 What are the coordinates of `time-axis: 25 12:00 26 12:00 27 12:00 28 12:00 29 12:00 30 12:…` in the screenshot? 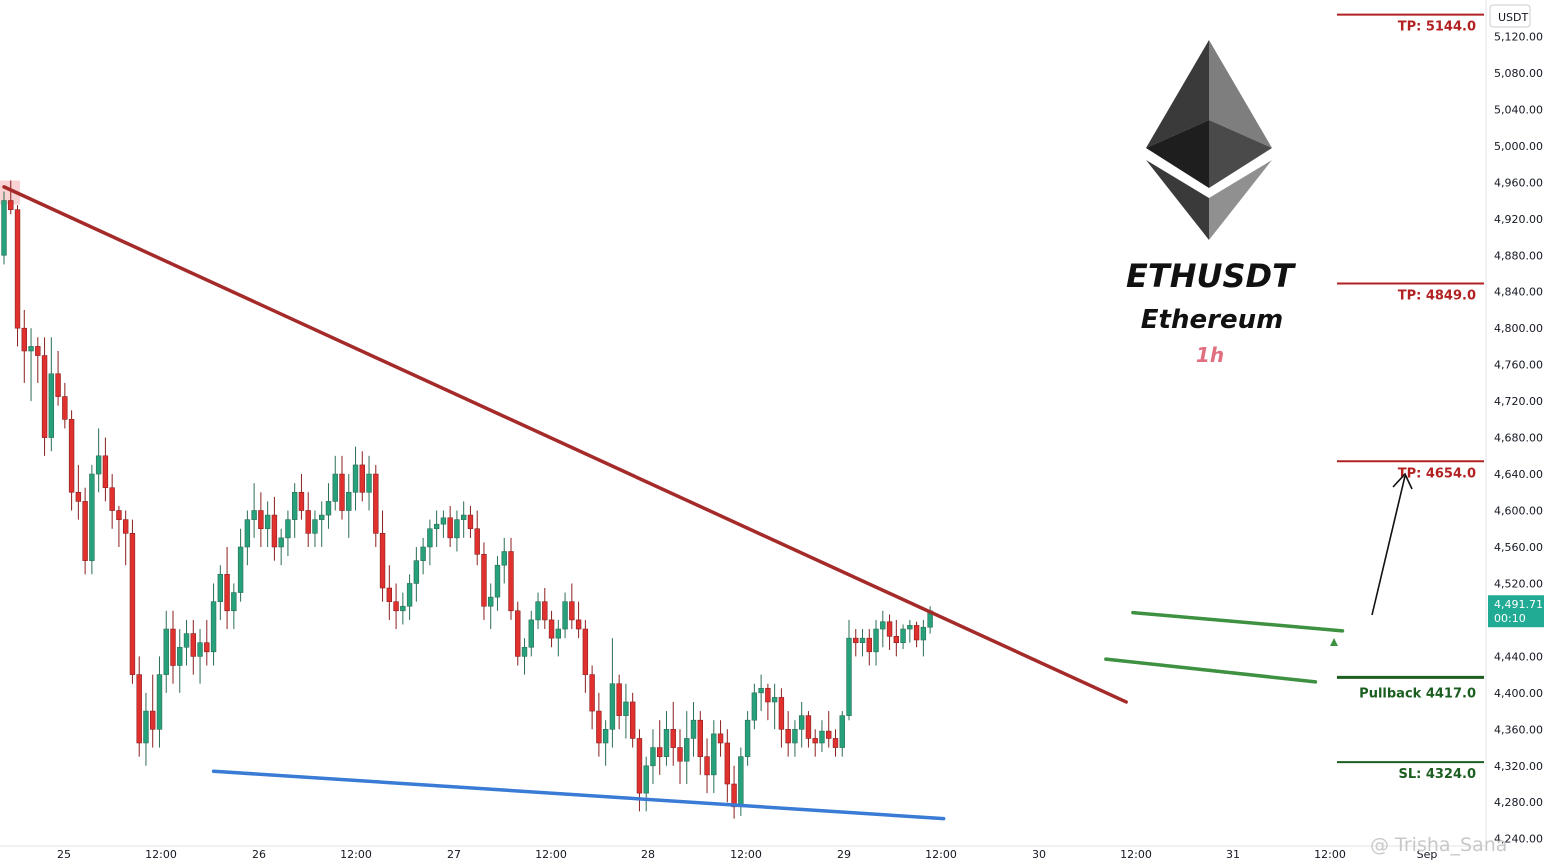 It's located at (743, 853).